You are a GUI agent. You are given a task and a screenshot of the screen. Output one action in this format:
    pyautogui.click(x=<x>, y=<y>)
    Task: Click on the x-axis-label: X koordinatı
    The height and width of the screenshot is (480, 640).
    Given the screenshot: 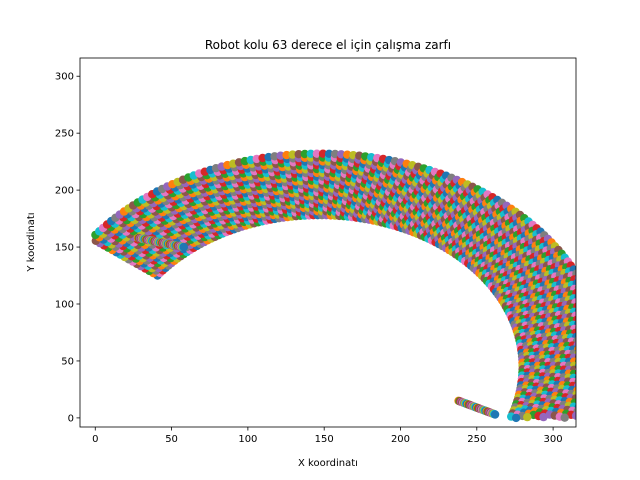 What is the action you would take?
    pyautogui.click(x=328, y=463)
    